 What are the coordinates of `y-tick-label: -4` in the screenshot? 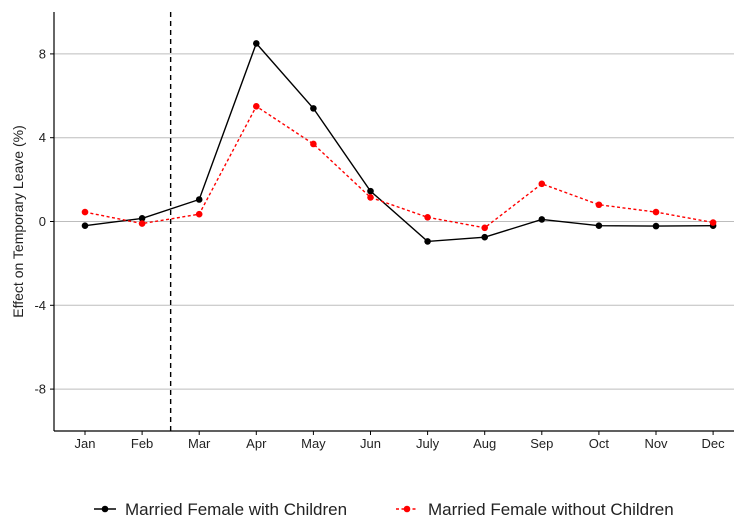 It's located at (40, 305).